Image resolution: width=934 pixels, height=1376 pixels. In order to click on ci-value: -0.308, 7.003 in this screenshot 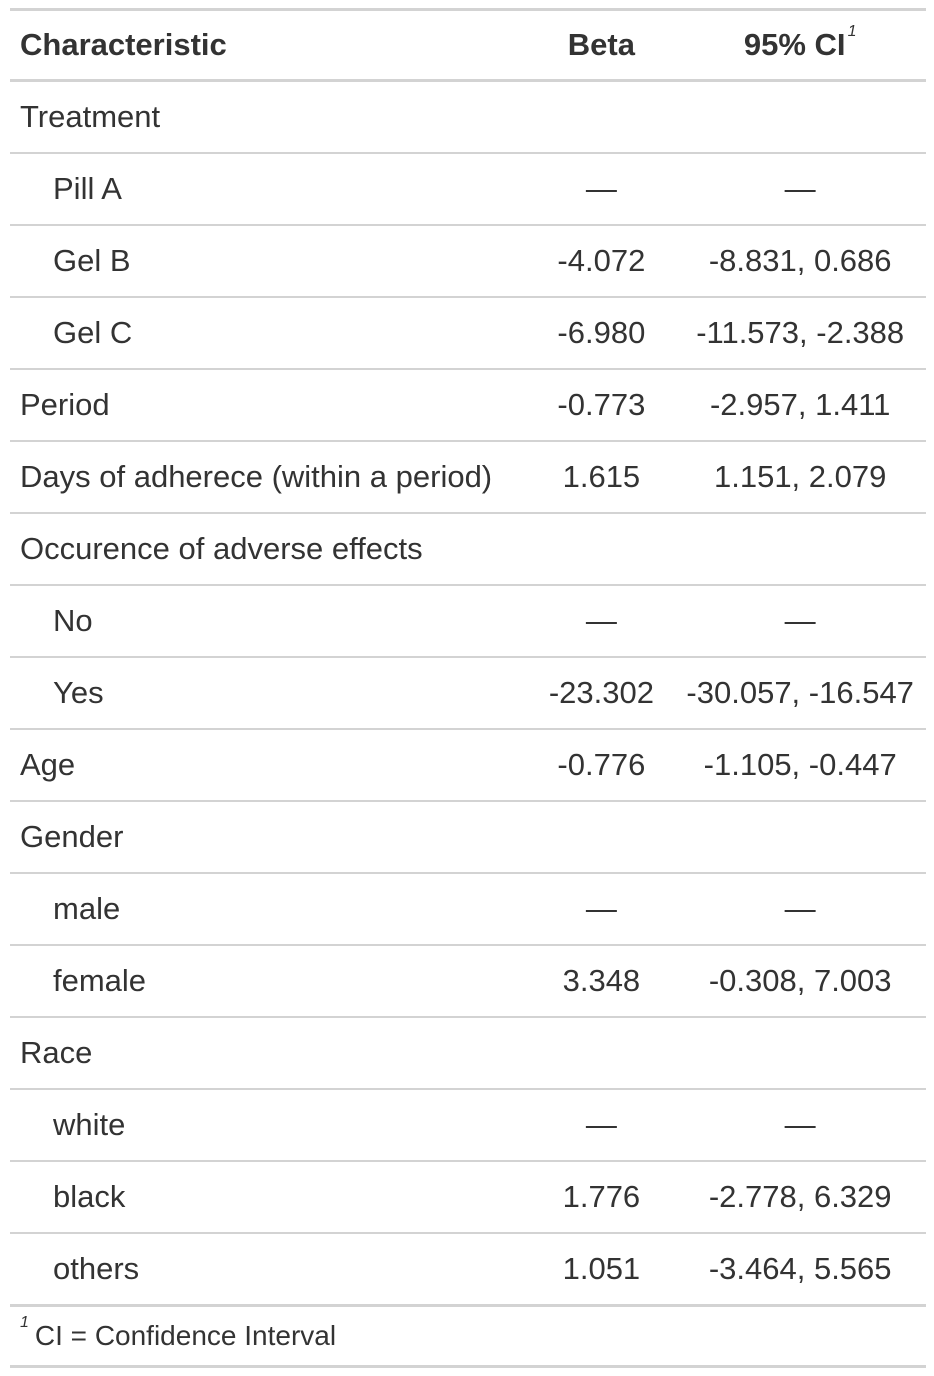, I will do `click(800, 981)`.